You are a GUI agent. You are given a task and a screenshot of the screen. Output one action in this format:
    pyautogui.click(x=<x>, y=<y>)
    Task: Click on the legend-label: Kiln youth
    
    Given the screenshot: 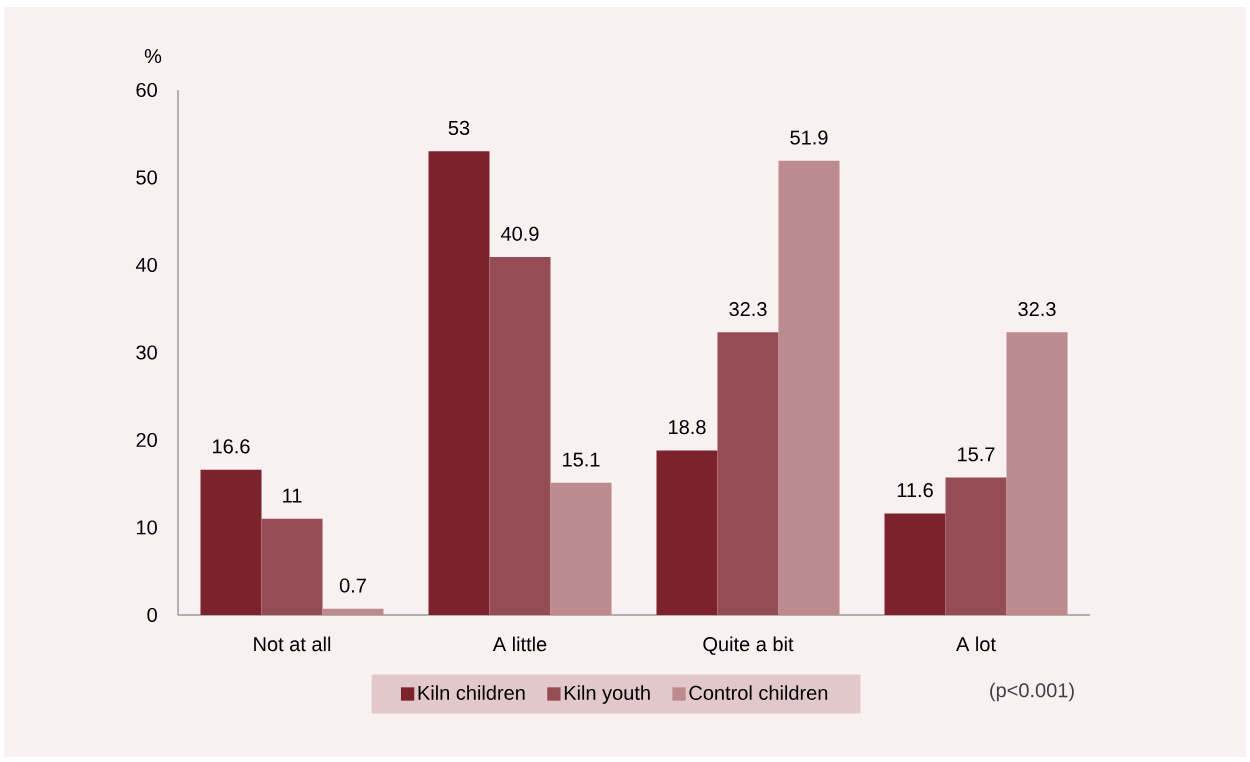 What is the action you would take?
    pyautogui.click(x=607, y=694)
    